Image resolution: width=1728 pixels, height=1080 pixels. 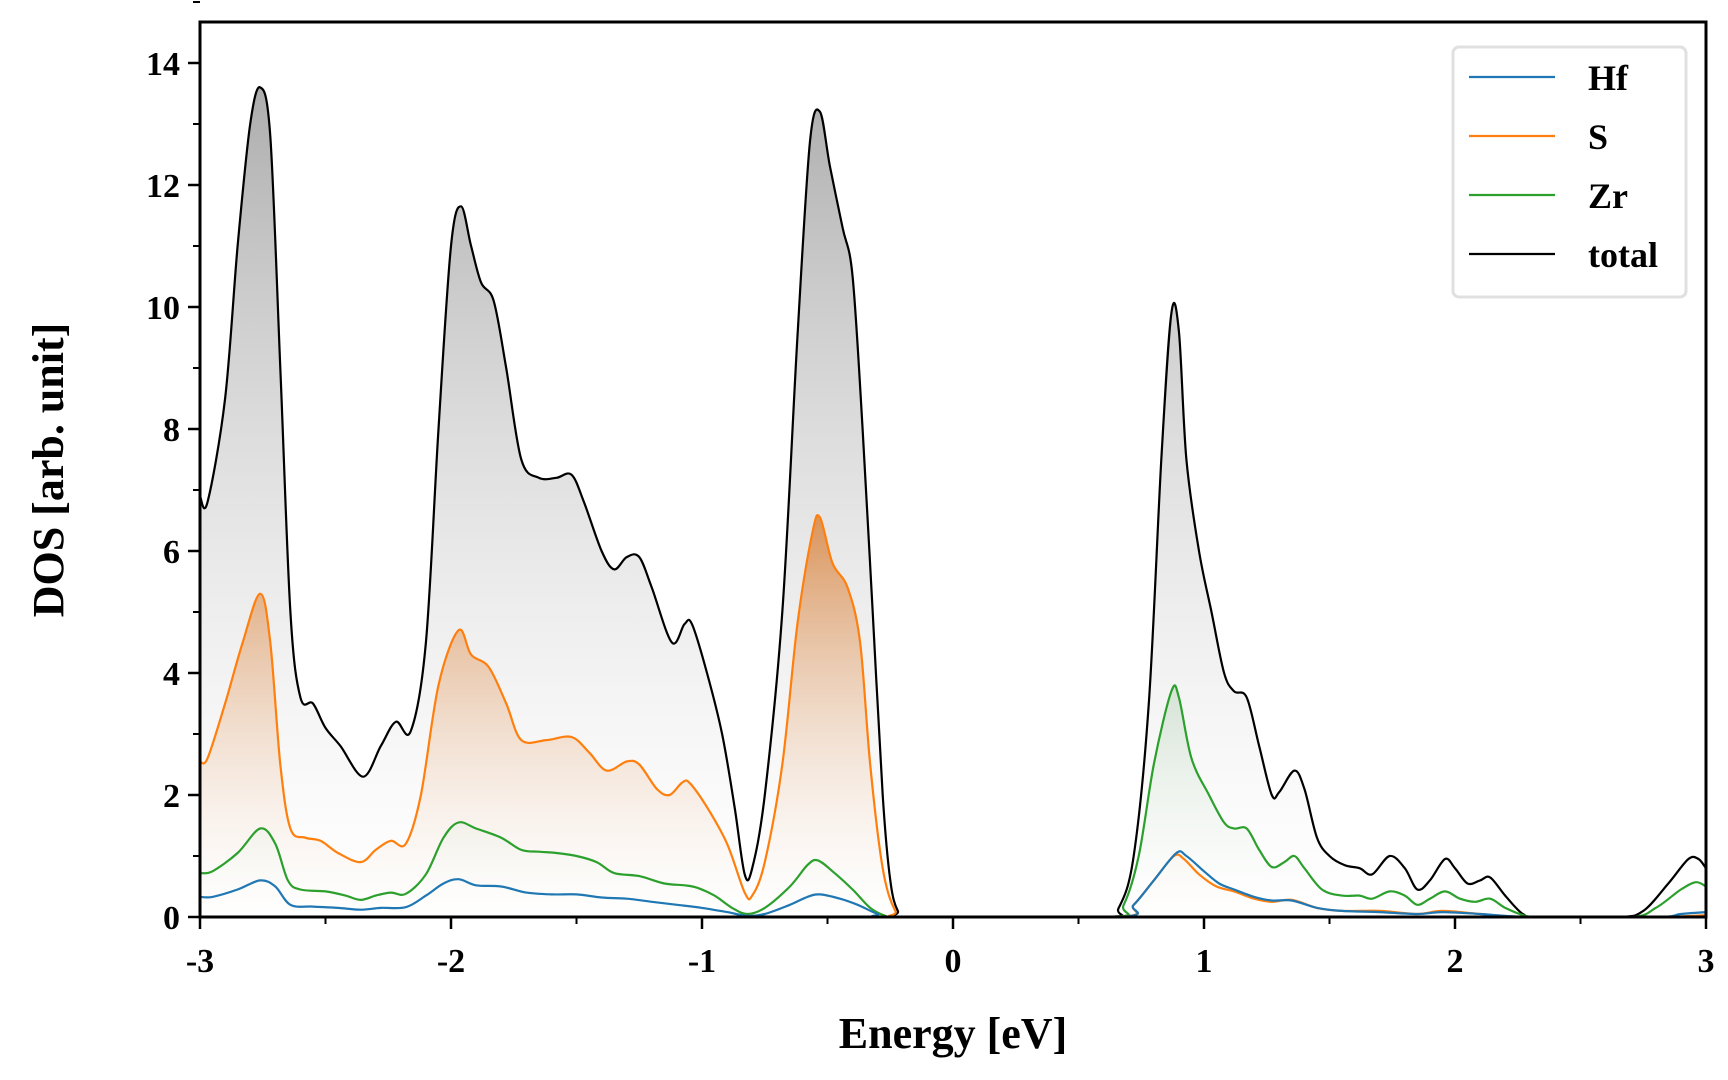 I want to click on y-tick-label: 10, so click(x=163, y=308).